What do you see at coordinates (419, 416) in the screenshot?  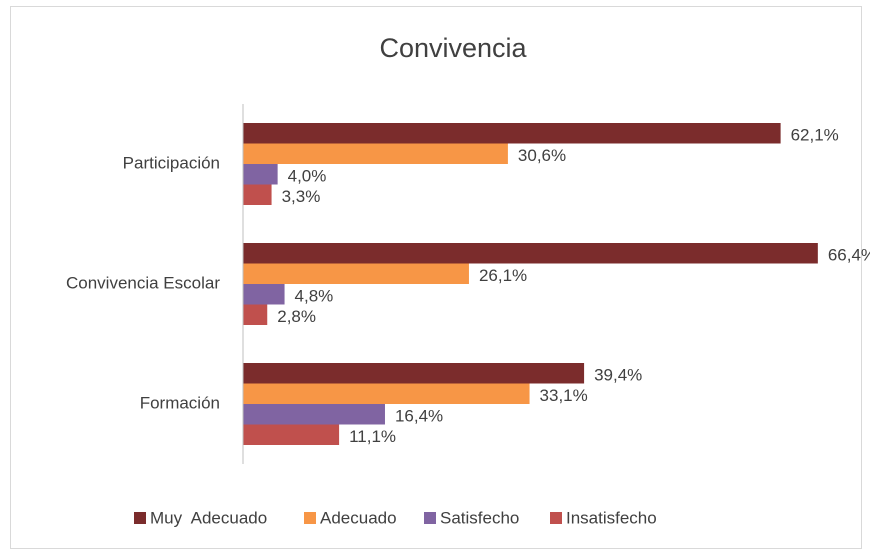 I see `data-label: 16,4%` at bounding box center [419, 416].